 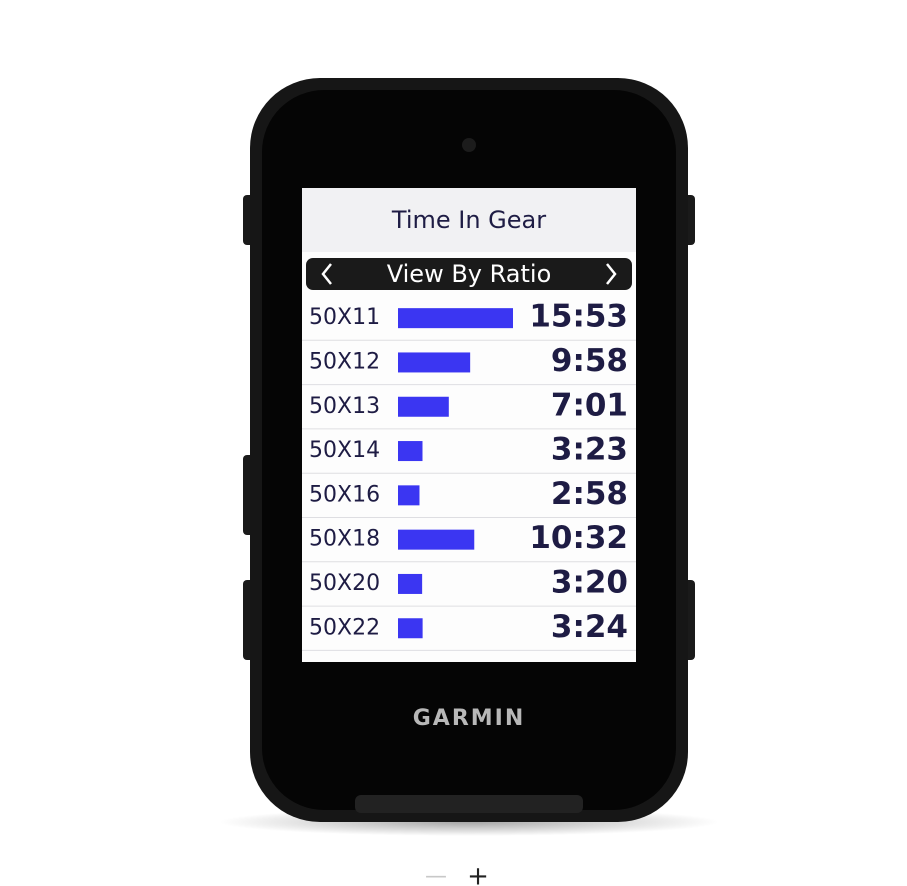 What do you see at coordinates (344, 494) in the screenshot?
I see `gear-label: 50X16` at bounding box center [344, 494].